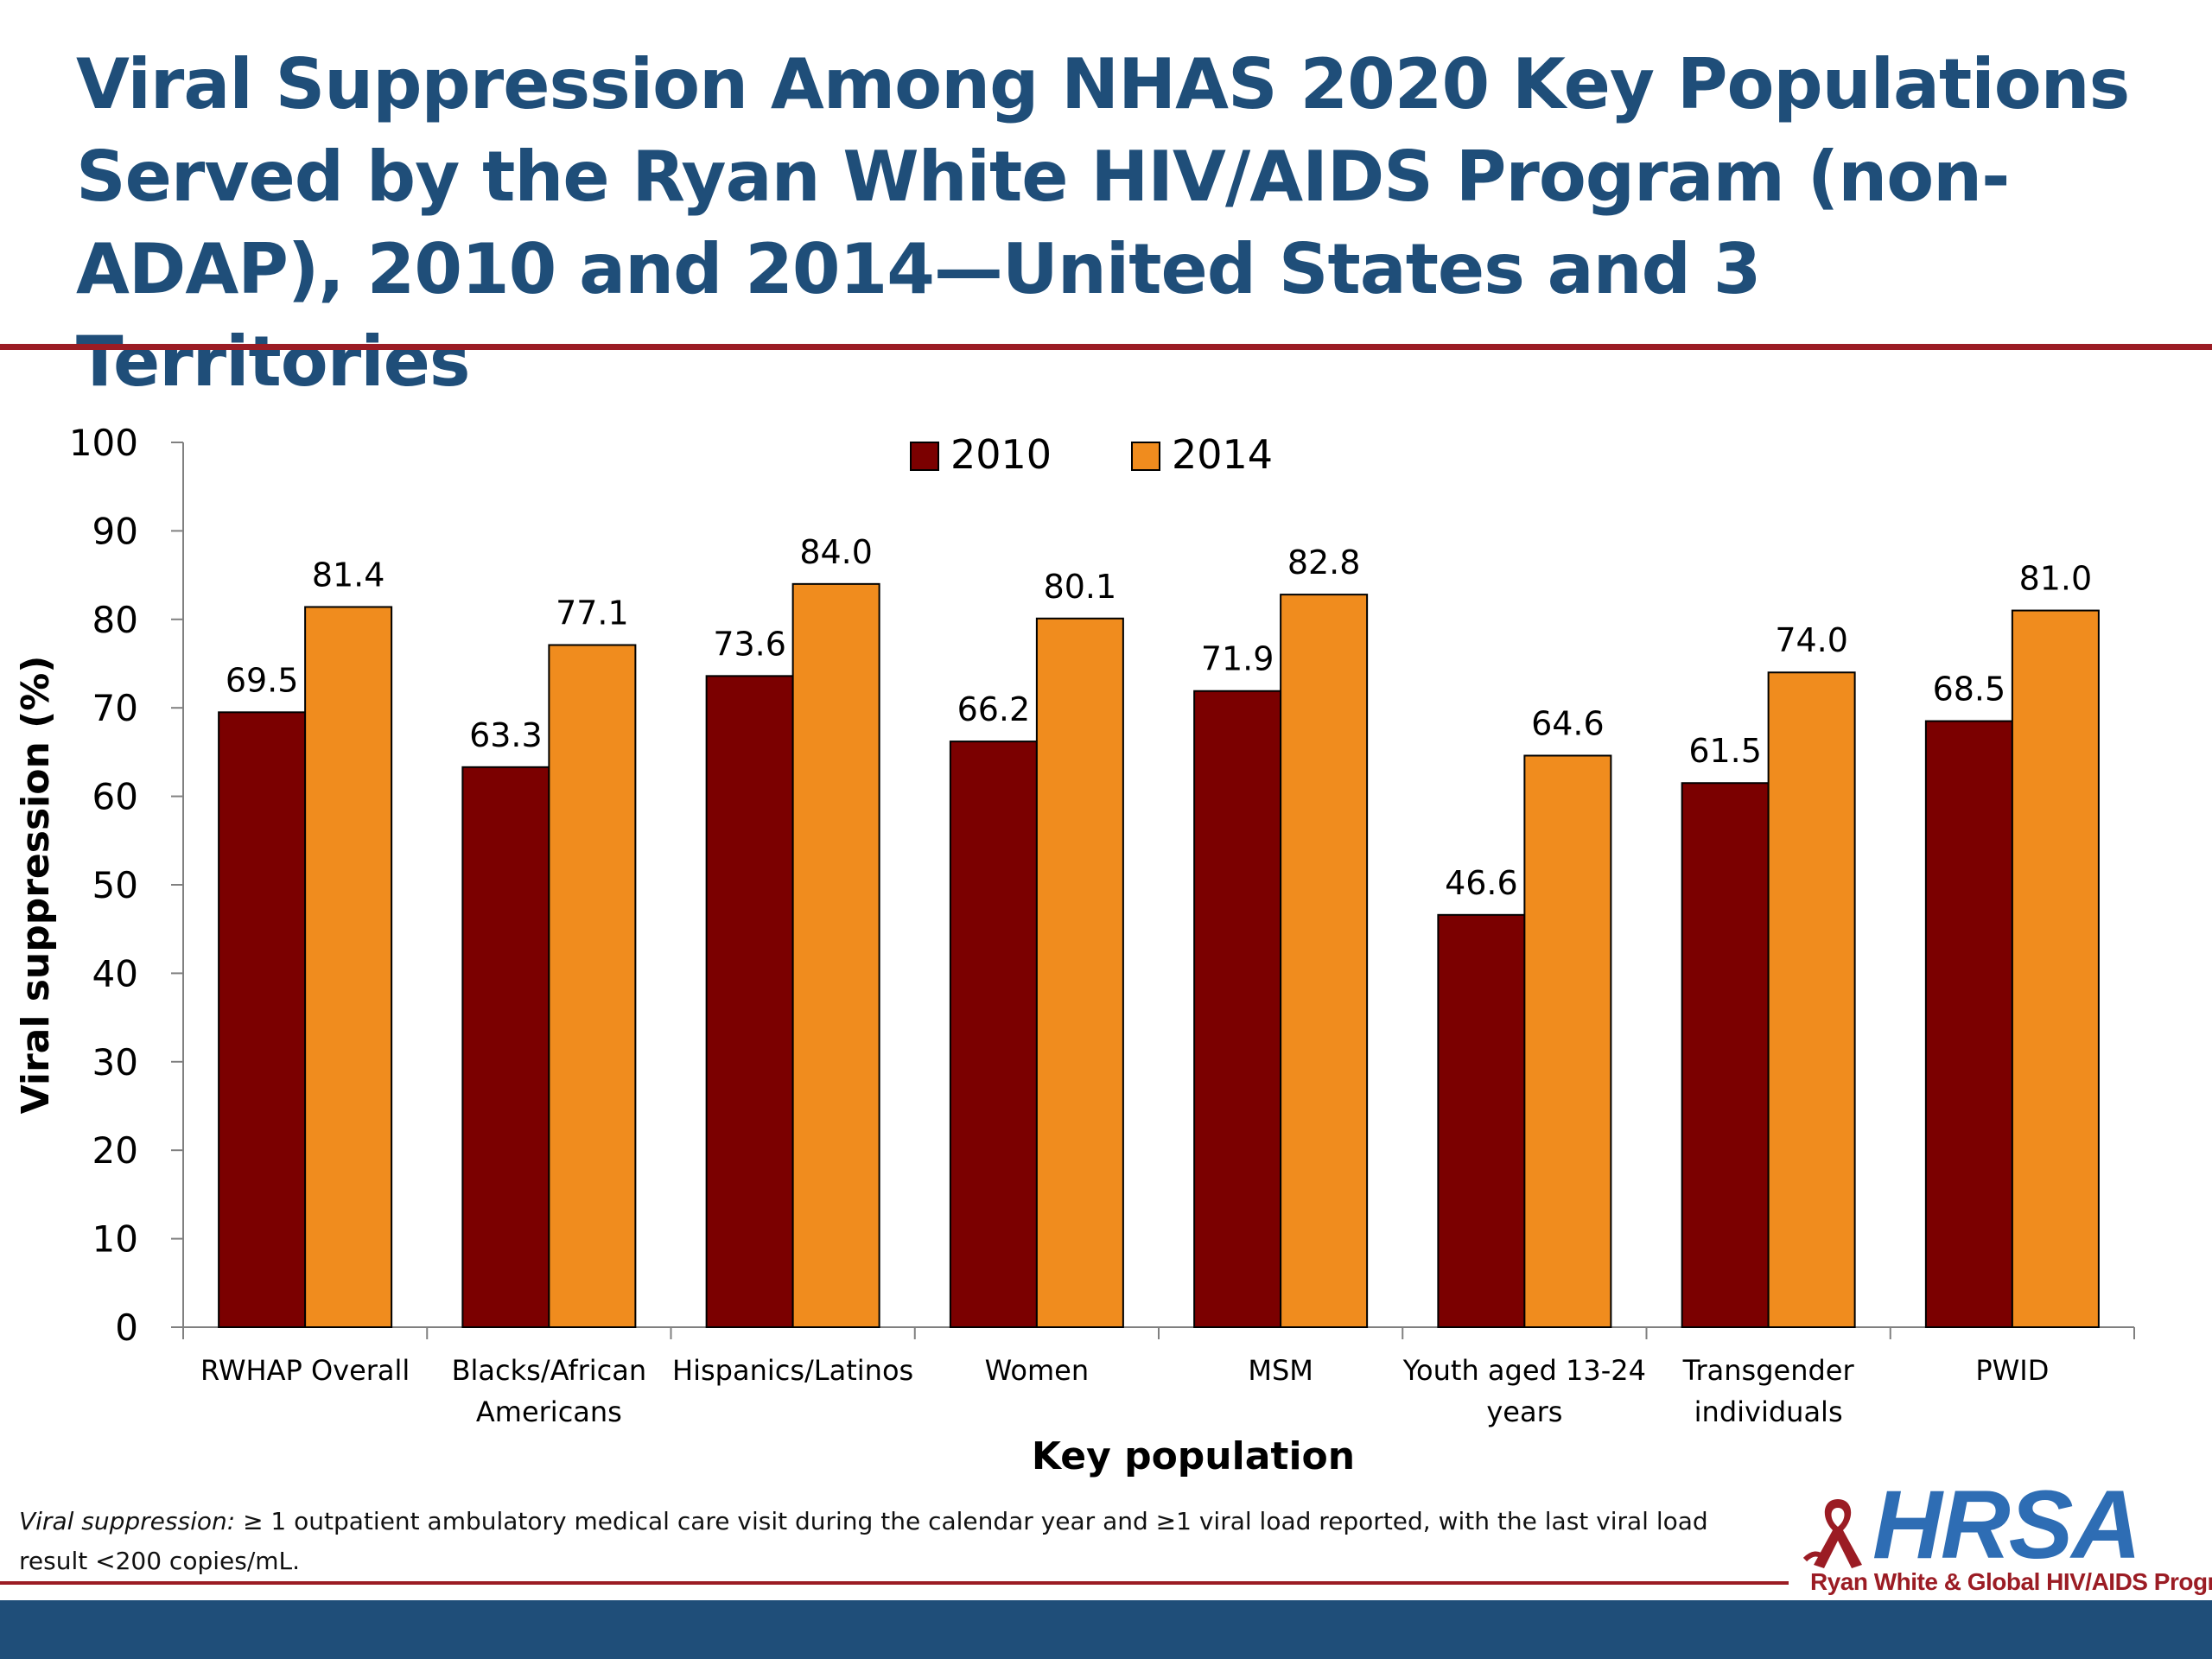 Image resolution: width=2212 pixels, height=1659 pixels. Describe the element at coordinates (1037, 1370) in the screenshot. I see `x-tick-label: Women` at that location.